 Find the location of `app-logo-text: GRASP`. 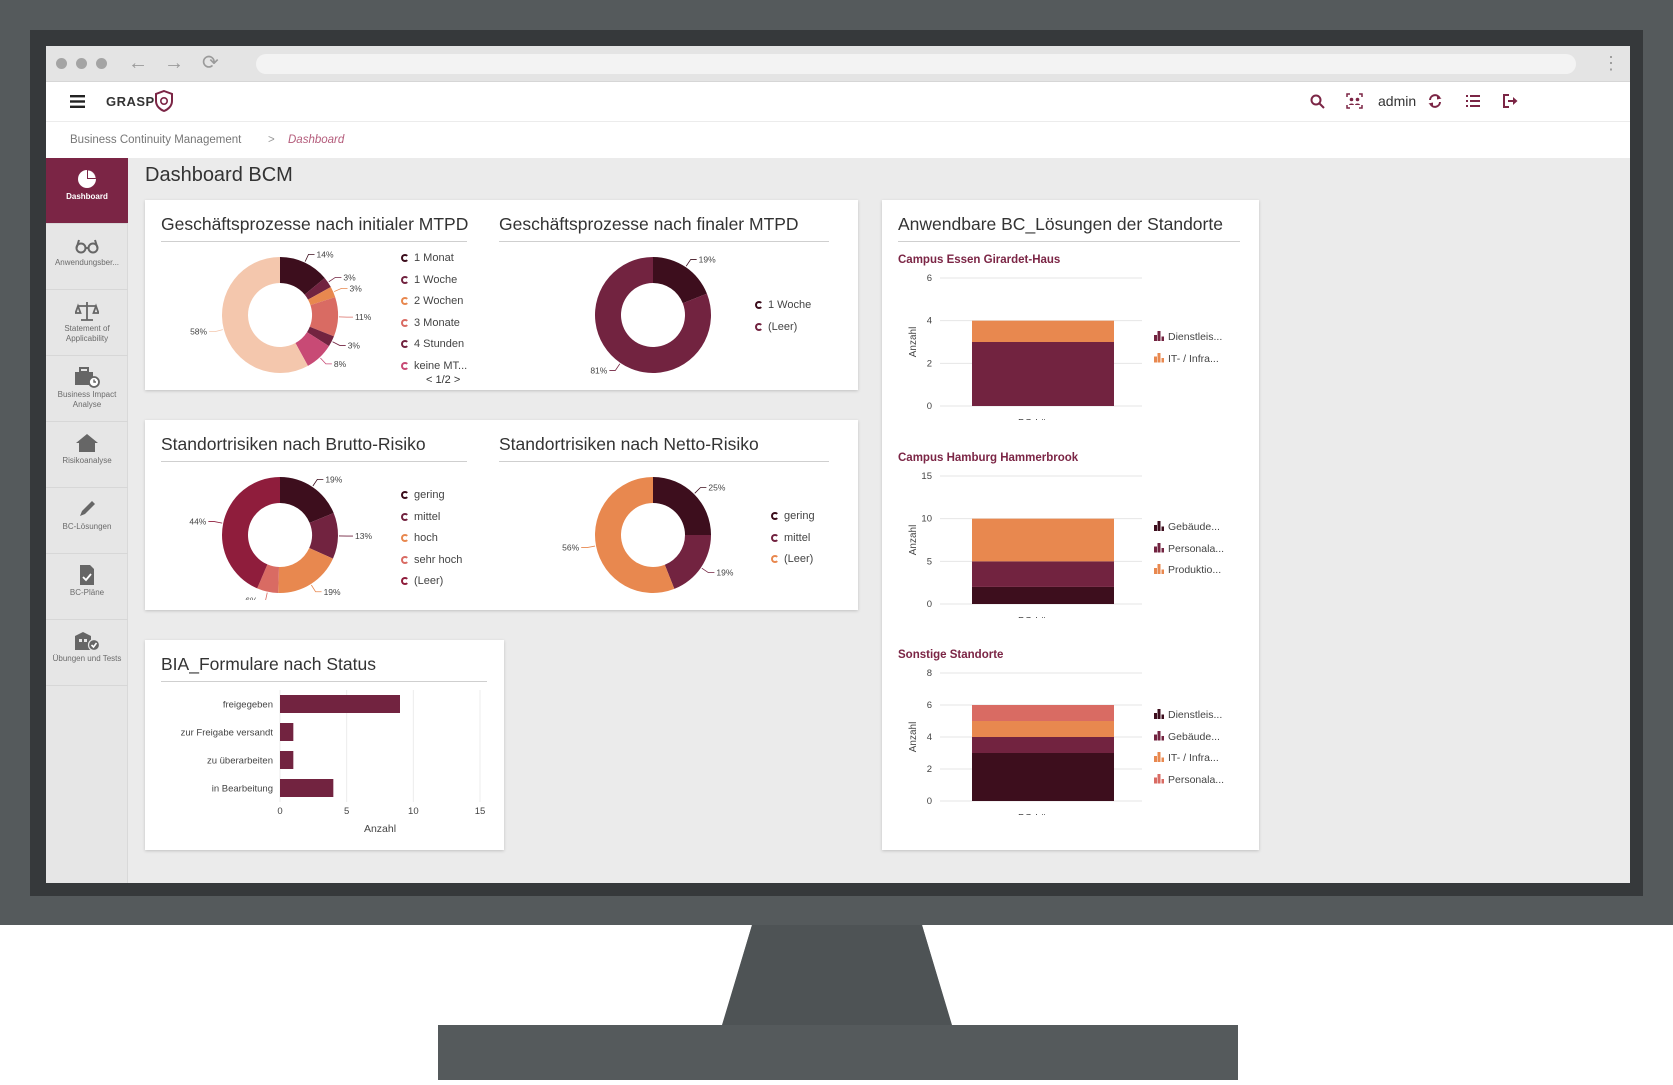

app-logo-text: GRASP is located at coordinates (130, 101).